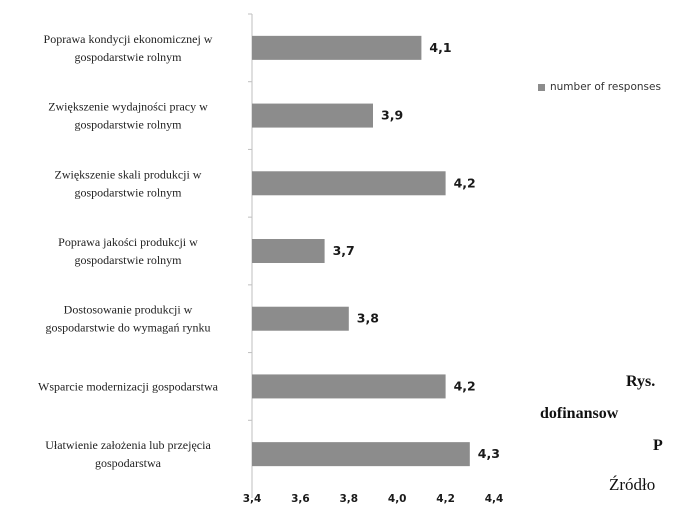  I want to click on cutoff-caption-text-1: Rys., so click(641, 381).